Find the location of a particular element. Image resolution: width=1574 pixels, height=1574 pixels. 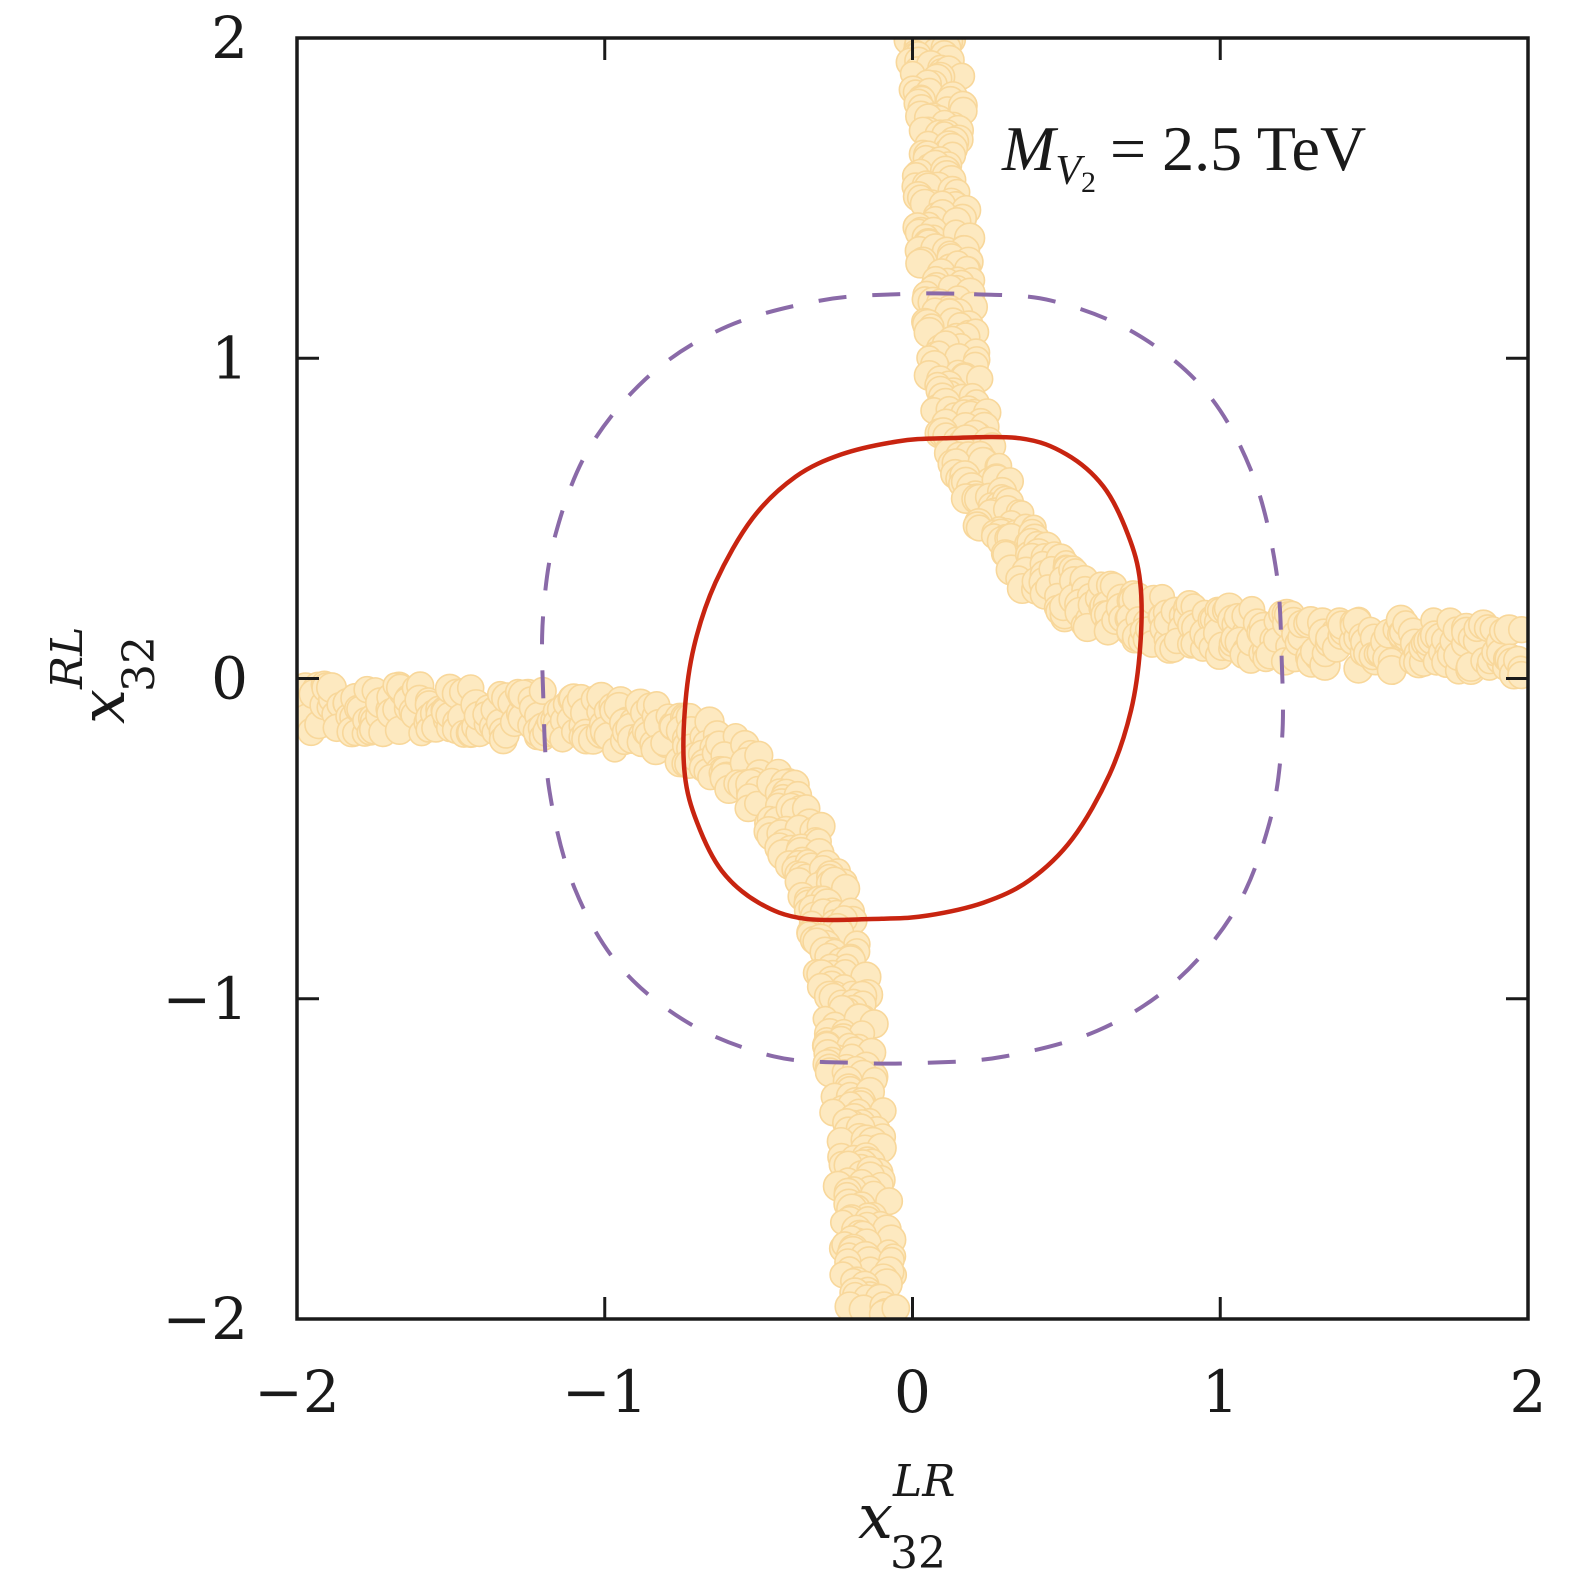

y-axis-label-sub: 32 is located at coordinates (139, 664).